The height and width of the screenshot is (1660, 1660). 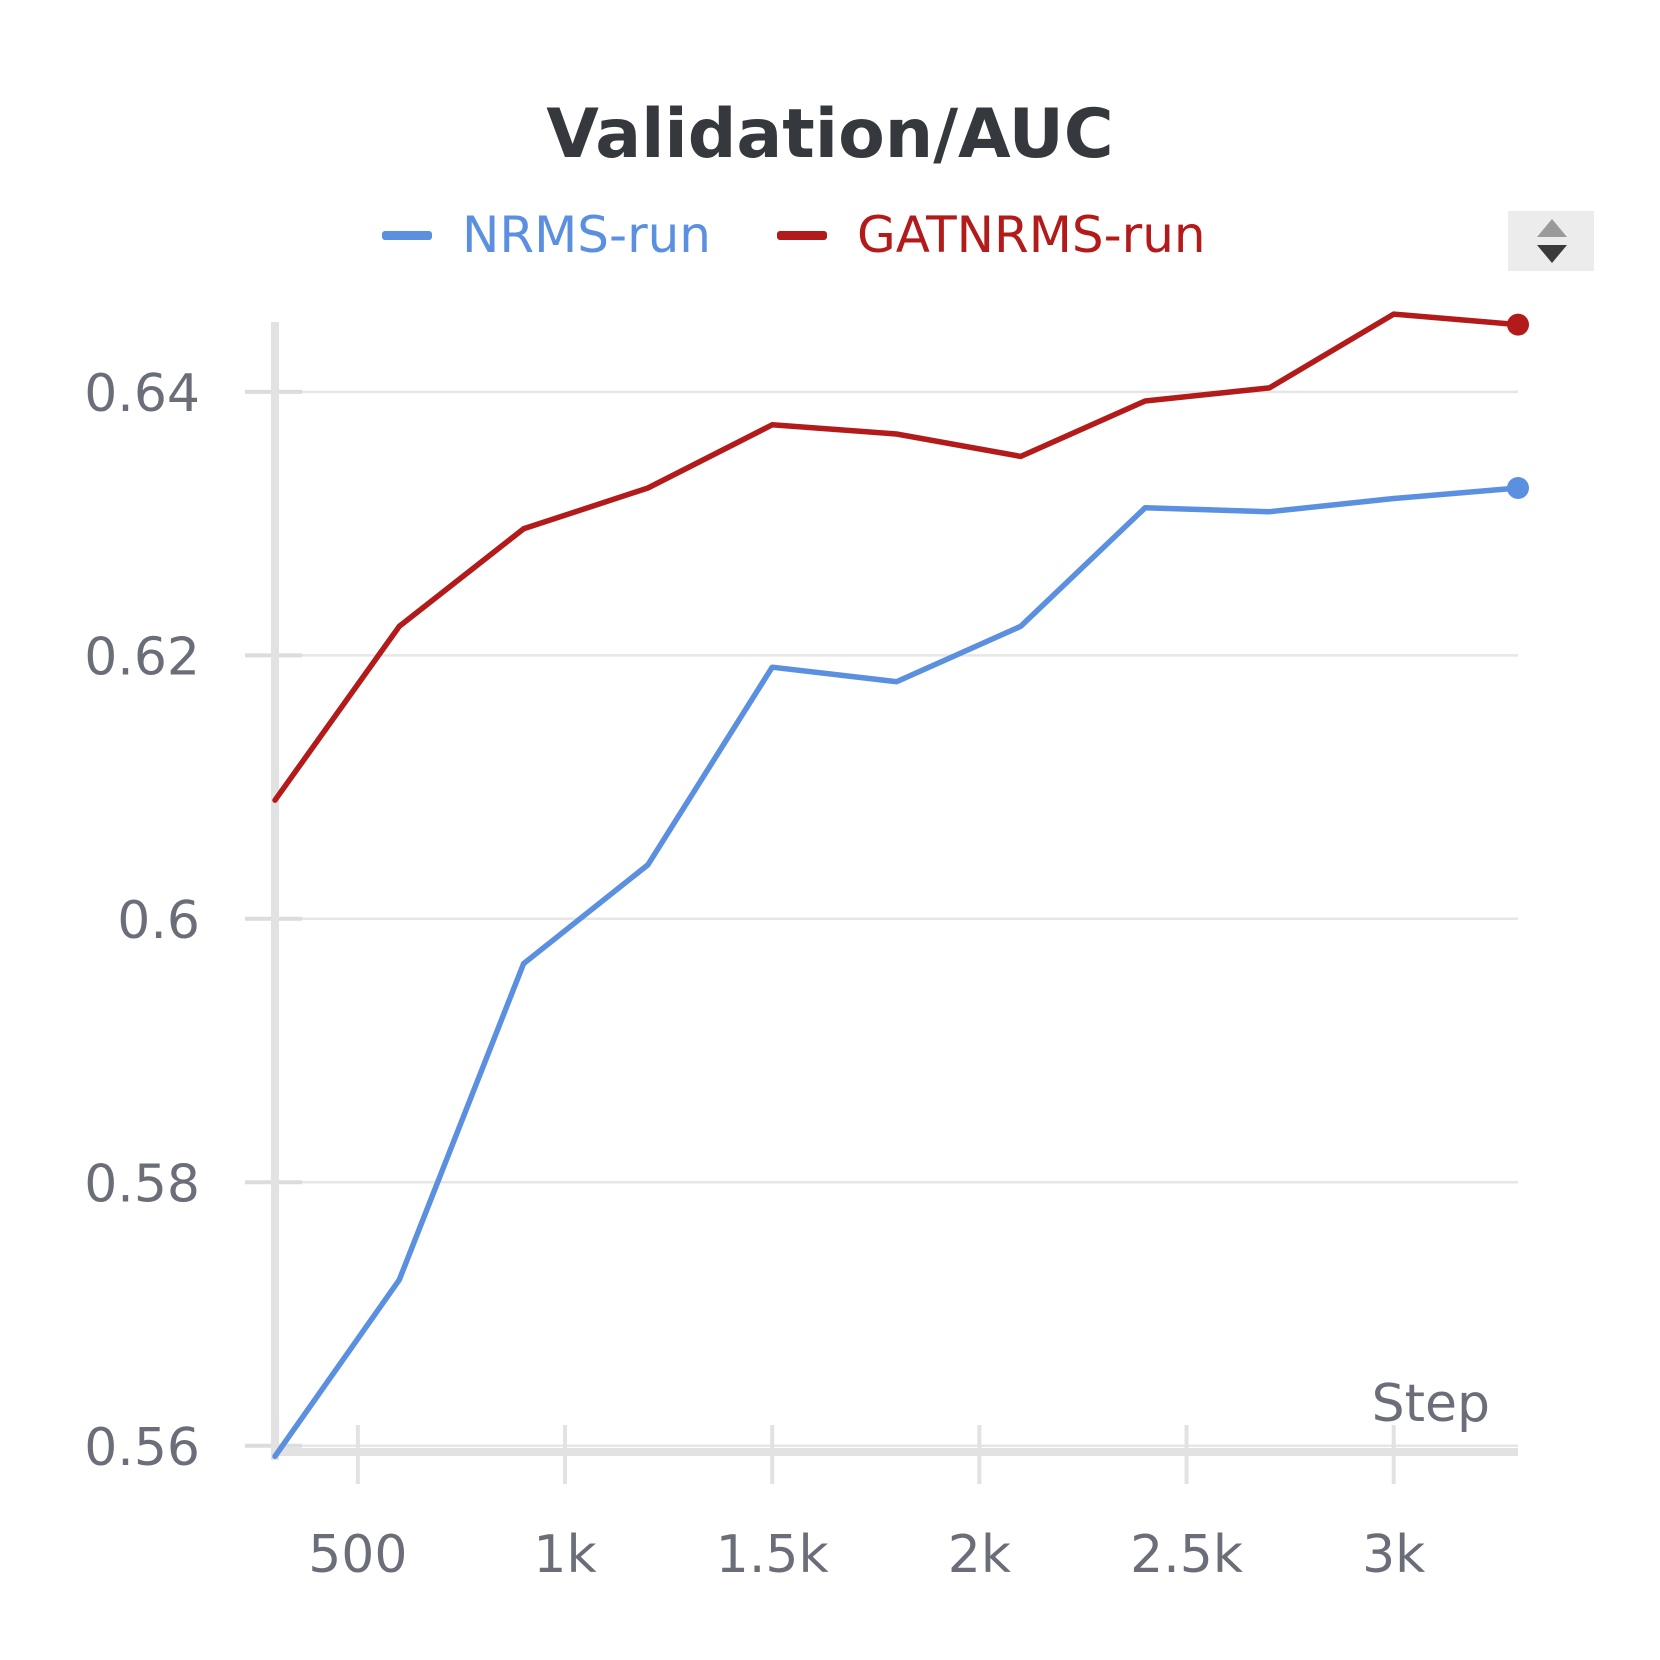 What do you see at coordinates (1431, 1404) in the screenshot?
I see `x-axis-label: Step` at bounding box center [1431, 1404].